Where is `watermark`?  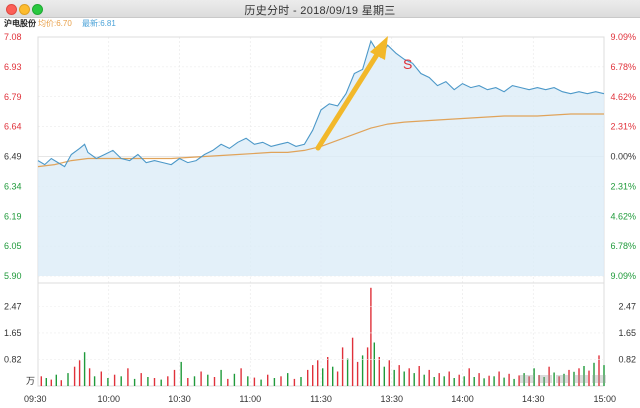
watermark is located at coordinates (563, 379).